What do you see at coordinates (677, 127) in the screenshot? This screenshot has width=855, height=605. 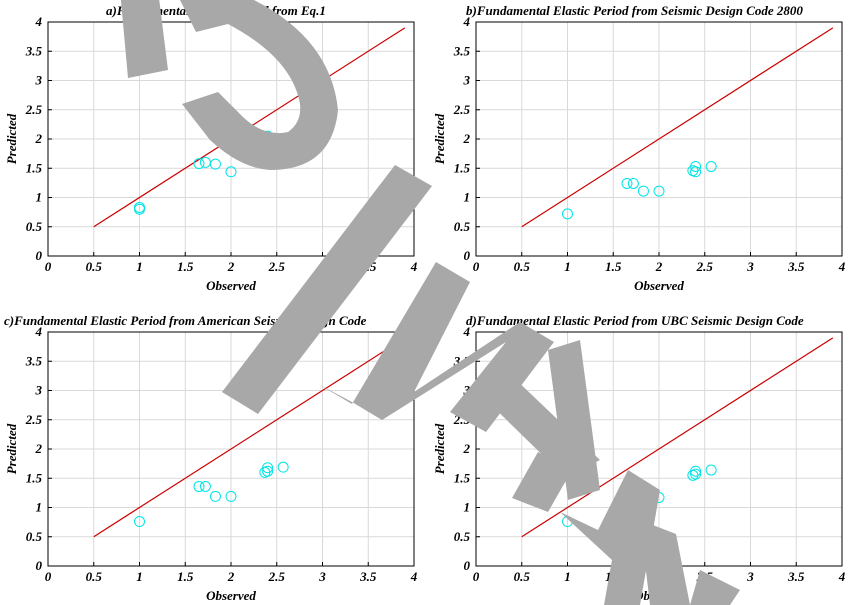 I see `identity-line` at bounding box center [677, 127].